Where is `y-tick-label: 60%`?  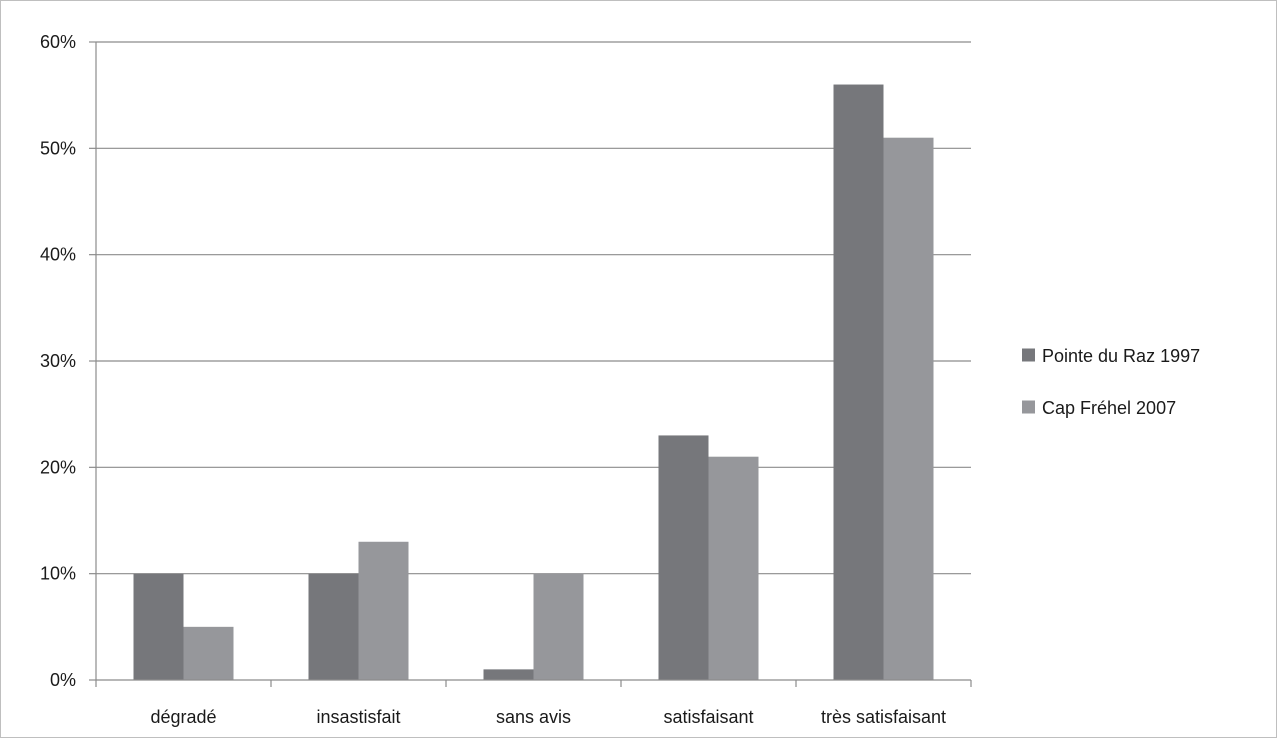 y-tick-label: 60% is located at coordinates (58, 42).